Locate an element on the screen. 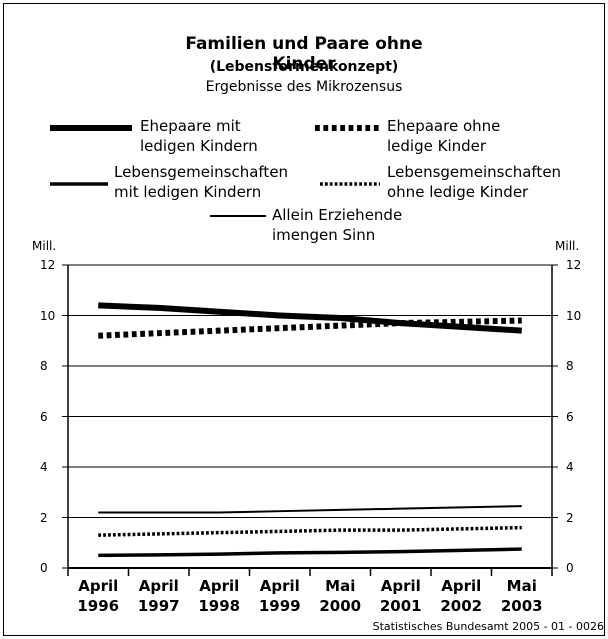 This screenshot has width=608, height=639. y-tick-label: 2 is located at coordinates (44, 517).